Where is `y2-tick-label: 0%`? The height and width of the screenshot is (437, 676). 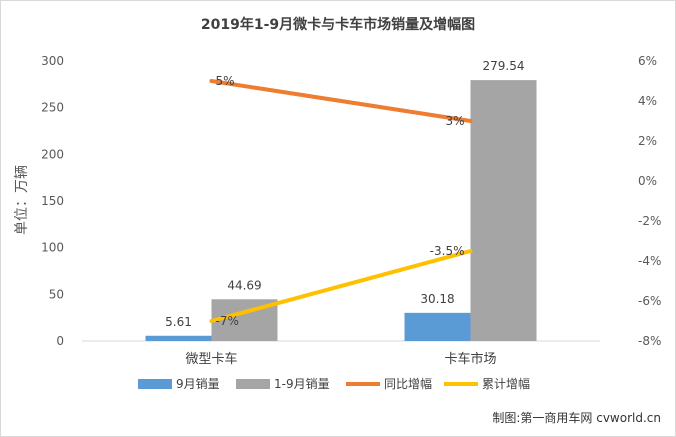
y2-tick-label: 0% is located at coordinates (647, 181).